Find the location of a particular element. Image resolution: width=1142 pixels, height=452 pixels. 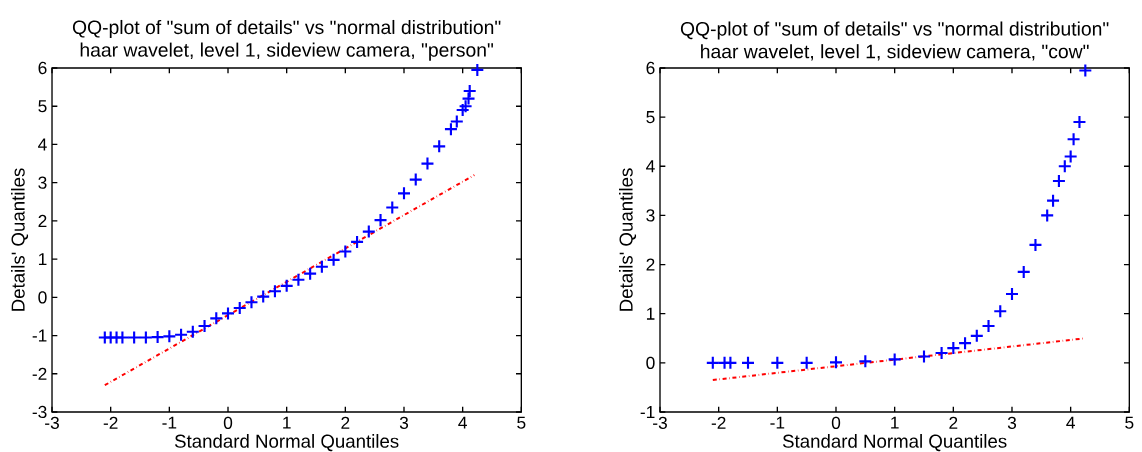

x-axis-title: Standard Normal Quantiles is located at coordinates (894, 443).